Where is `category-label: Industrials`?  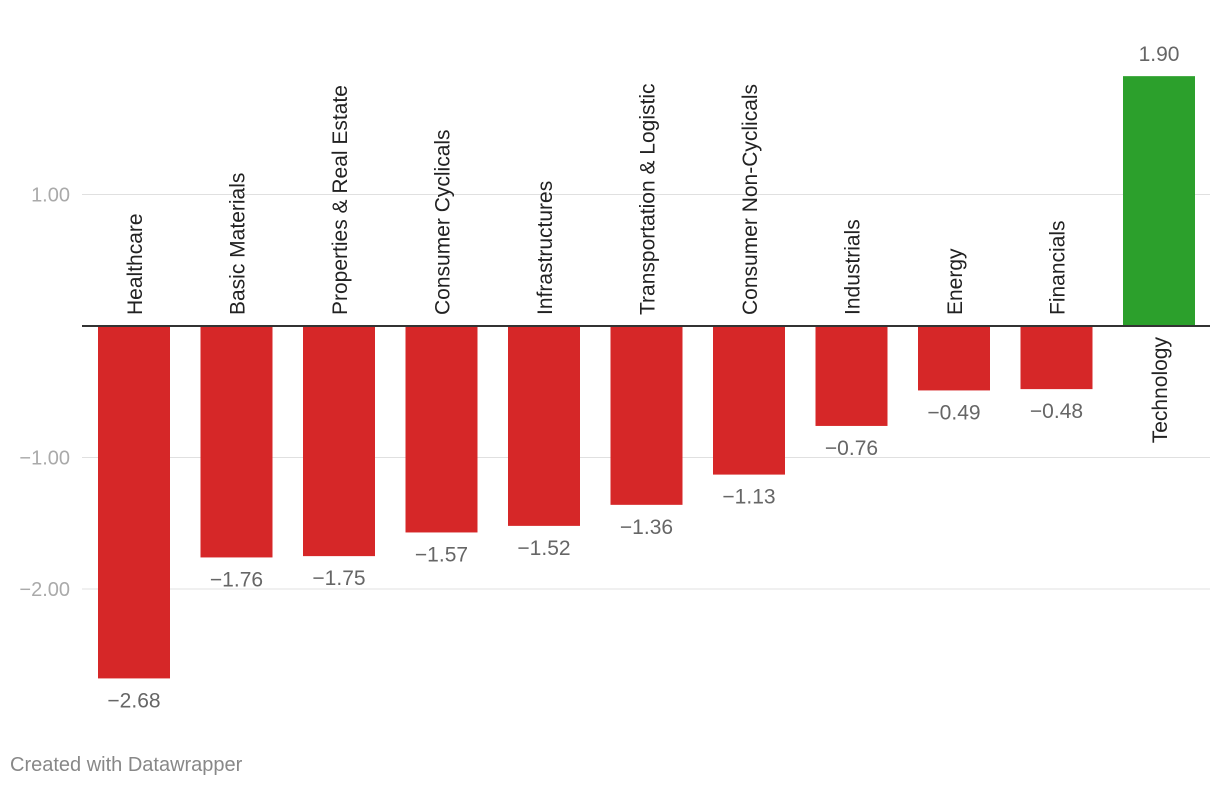
category-label: Industrials is located at coordinates (853, 267).